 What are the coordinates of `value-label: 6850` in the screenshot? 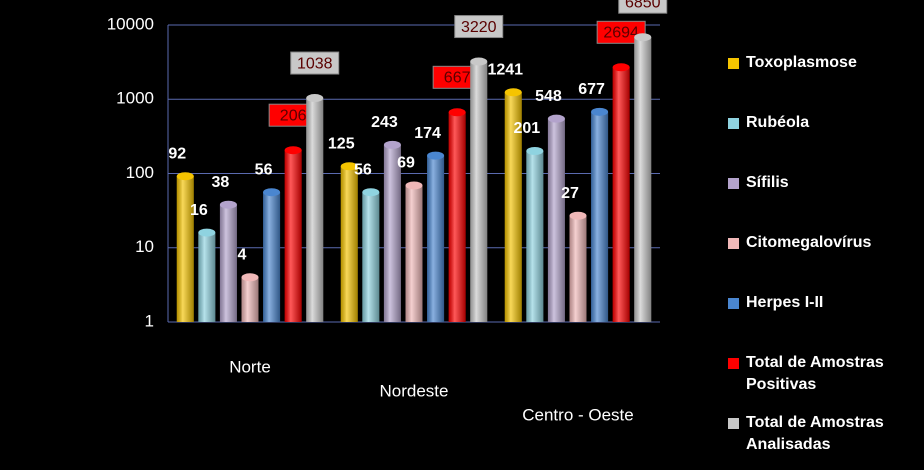 It's located at (643, 5).